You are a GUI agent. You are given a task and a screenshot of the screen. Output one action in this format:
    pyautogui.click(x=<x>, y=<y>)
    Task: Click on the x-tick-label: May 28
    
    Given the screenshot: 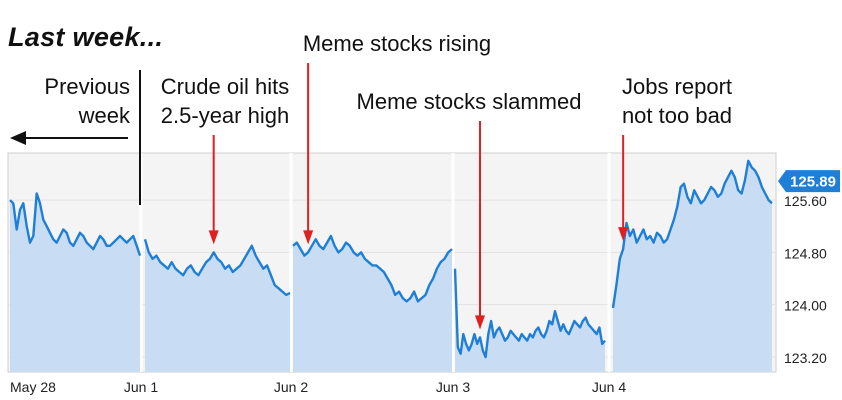 What is the action you would take?
    pyautogui.click(x=33, y=387)
    